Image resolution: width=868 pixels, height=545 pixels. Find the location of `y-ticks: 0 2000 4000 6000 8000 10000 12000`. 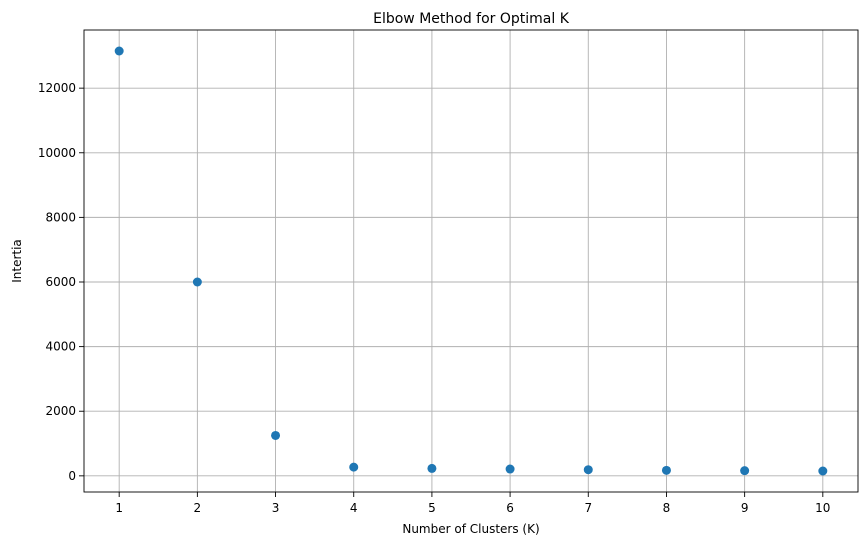

y-ticks: 0 2000 4000 6000 8000 10000 12000 is located at coordinates (61, 282).